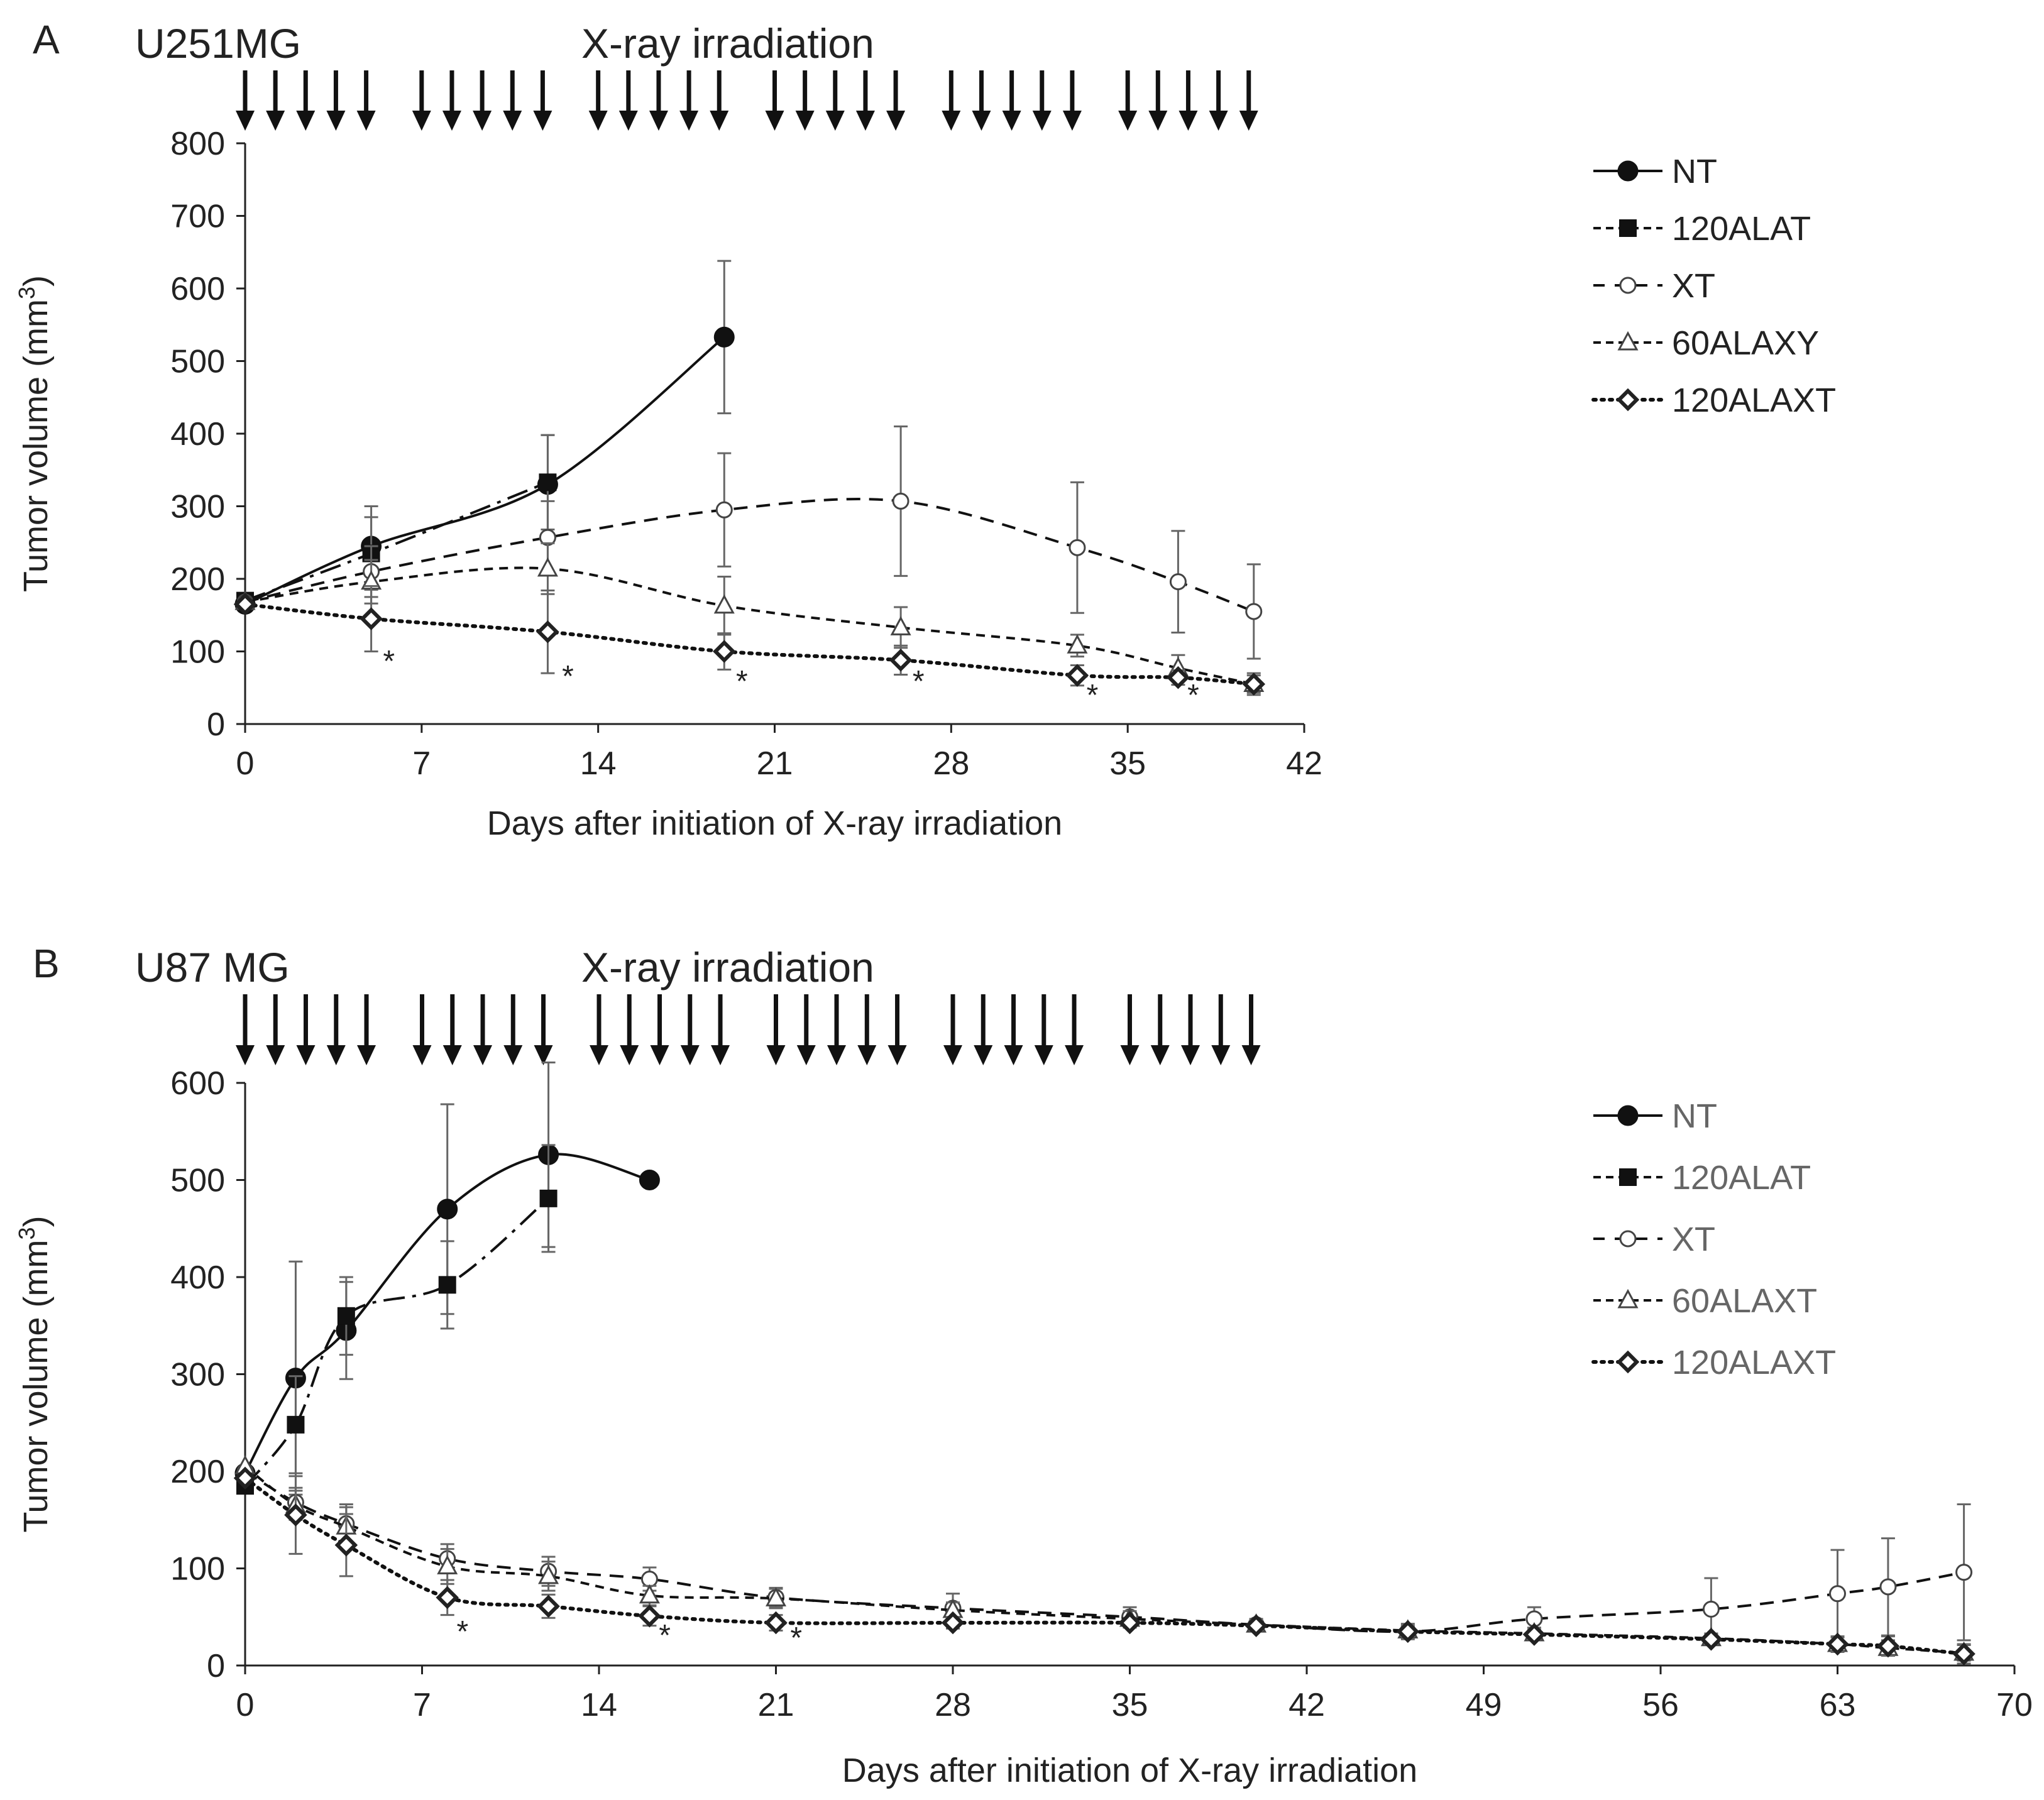 Image resolution: width=2044 pixels, height=1800 pixels. What do you see at coordinates (397, 522) in the screenshot?
I see `series-120alat` at bounding box center [397, 522].